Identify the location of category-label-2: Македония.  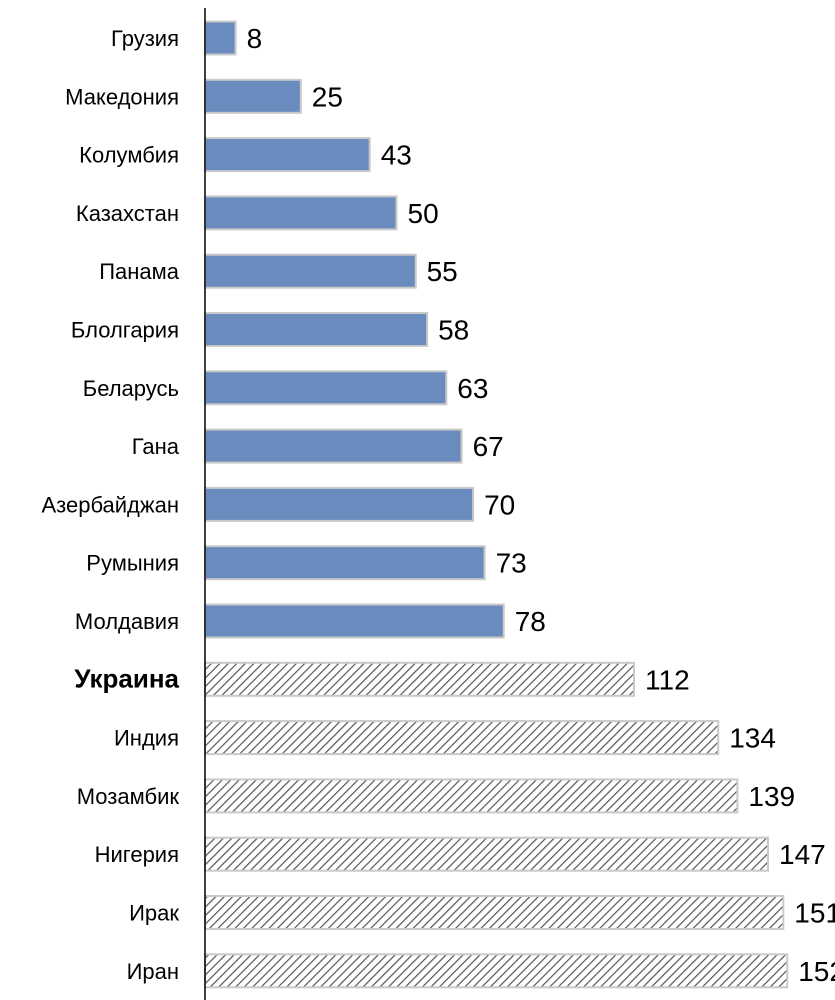
(122, 96).